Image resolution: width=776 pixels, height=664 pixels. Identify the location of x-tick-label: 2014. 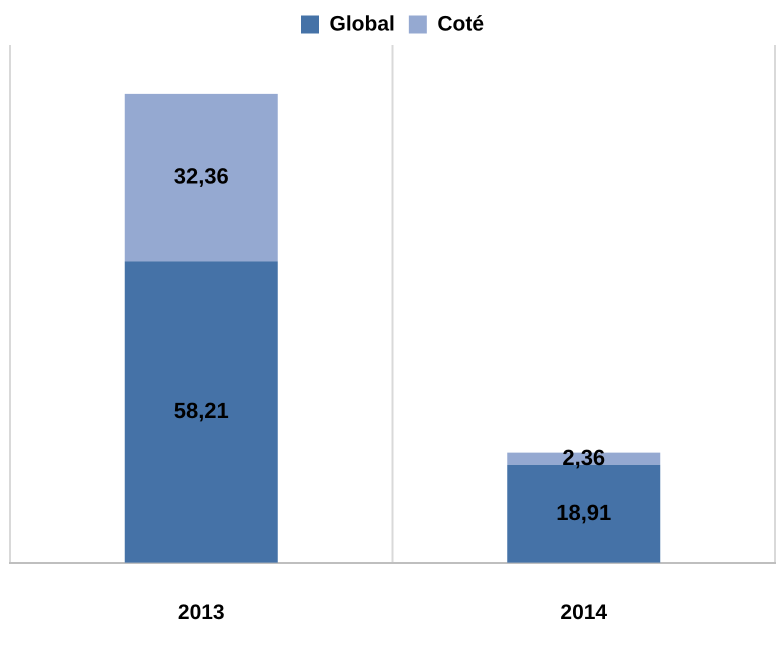
(584, 612).